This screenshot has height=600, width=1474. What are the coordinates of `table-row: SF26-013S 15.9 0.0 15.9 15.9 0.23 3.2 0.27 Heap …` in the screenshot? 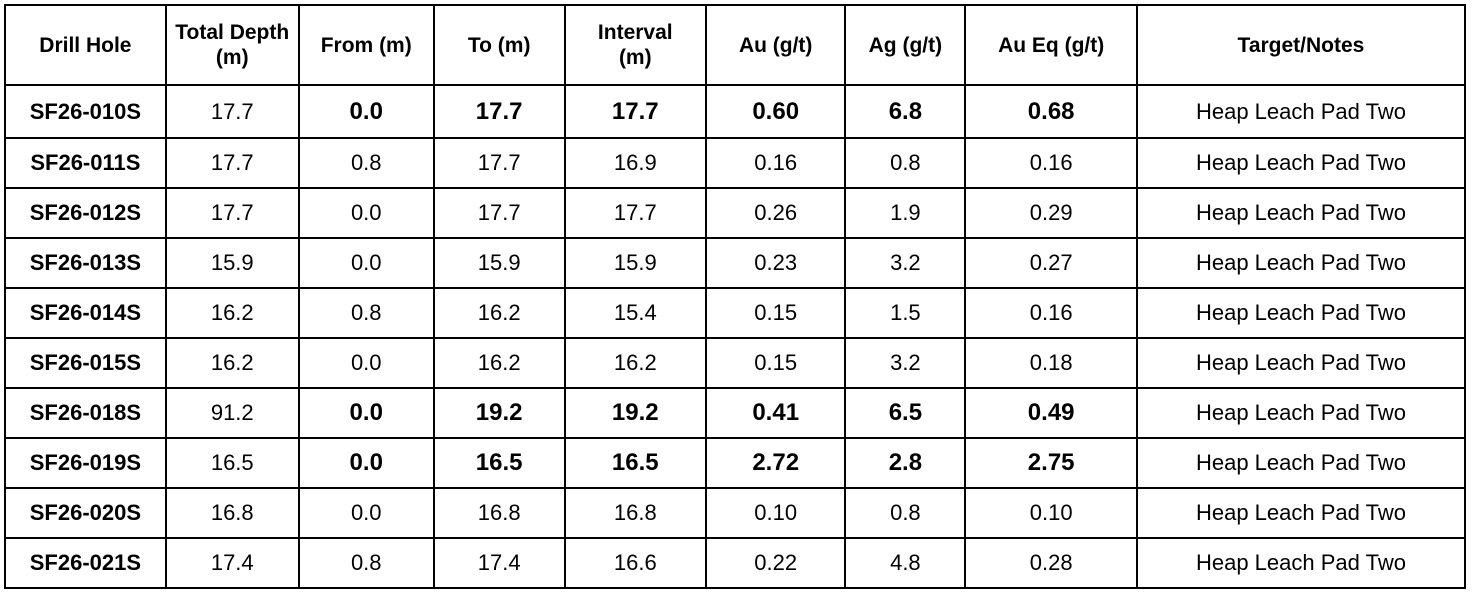 It's located at (735, 263).